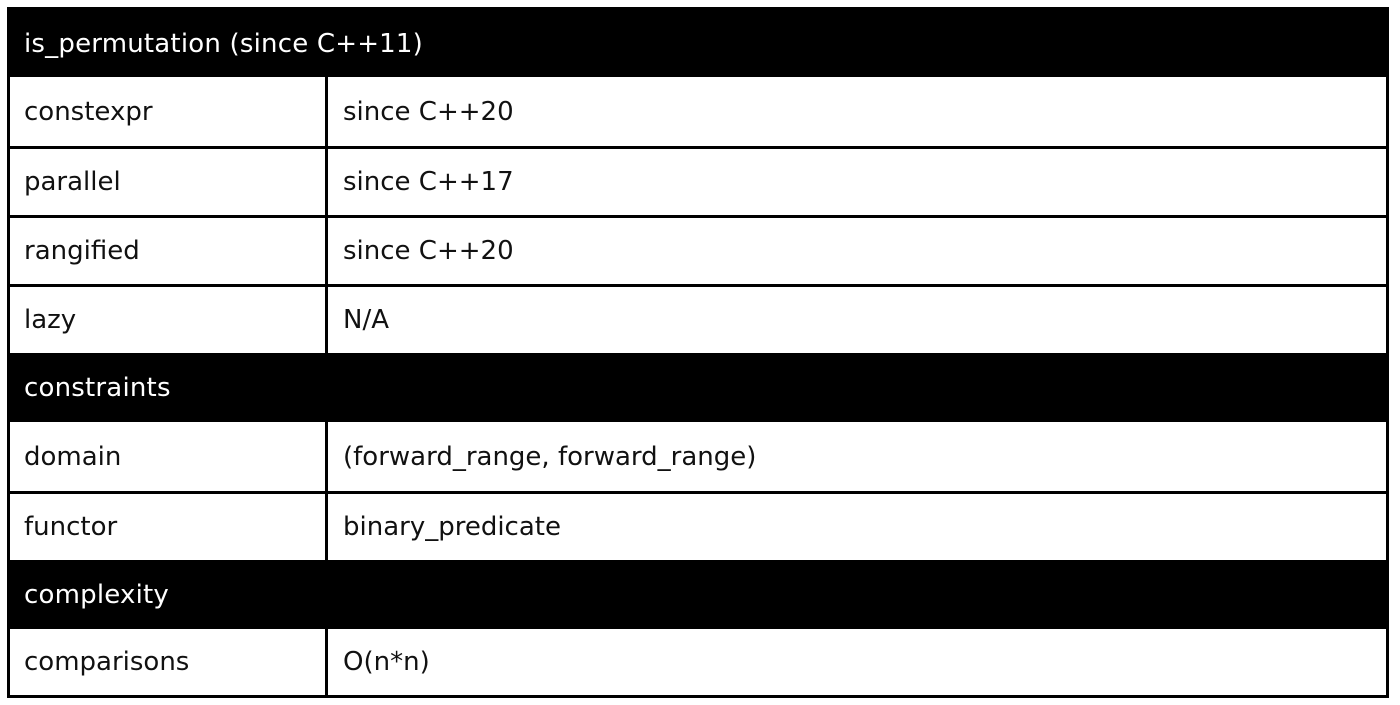  What do you see at coordinates (550, 456) in the screenshot?
I see `constraint-value: (forward_range, forward_range)` at bounding box center [550, 456].